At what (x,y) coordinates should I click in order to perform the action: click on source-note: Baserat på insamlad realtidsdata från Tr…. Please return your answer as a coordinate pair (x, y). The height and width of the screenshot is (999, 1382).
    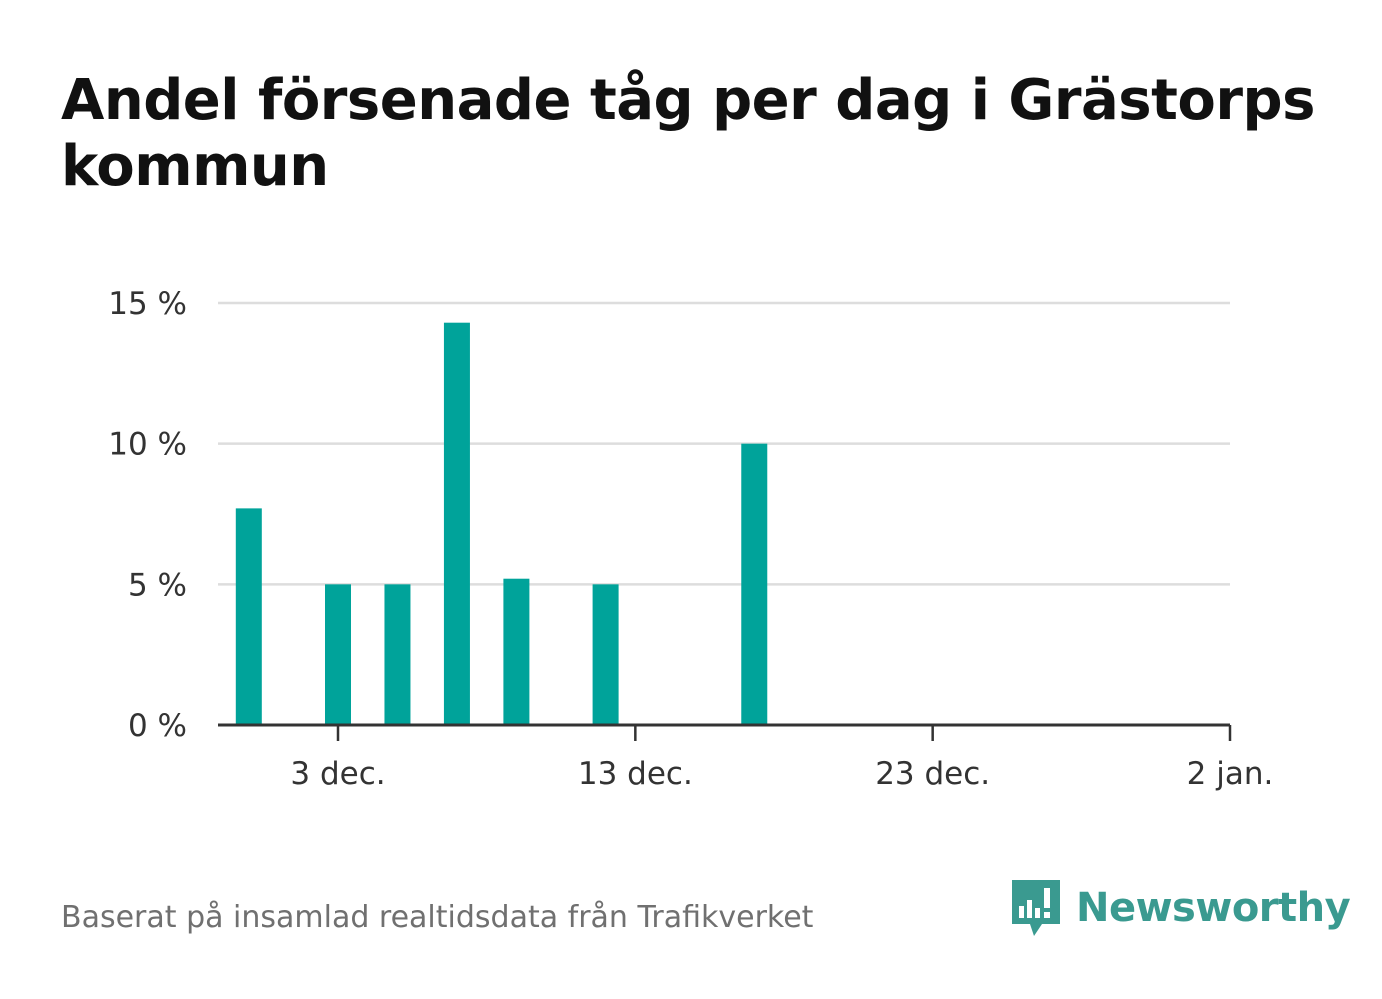
    Looking at the image, I should click on (437, 917).